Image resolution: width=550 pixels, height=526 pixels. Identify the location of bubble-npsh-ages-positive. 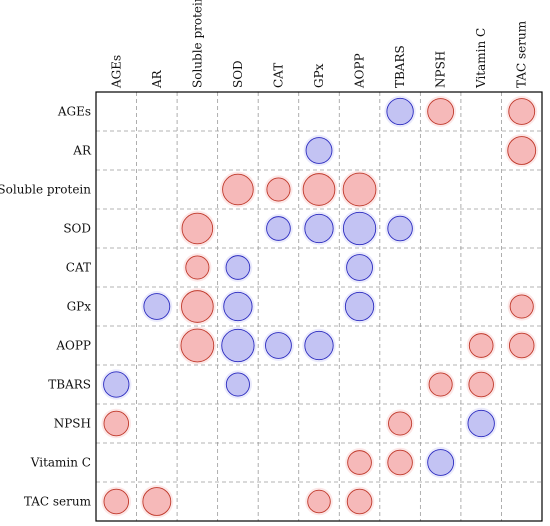
(116, 423).